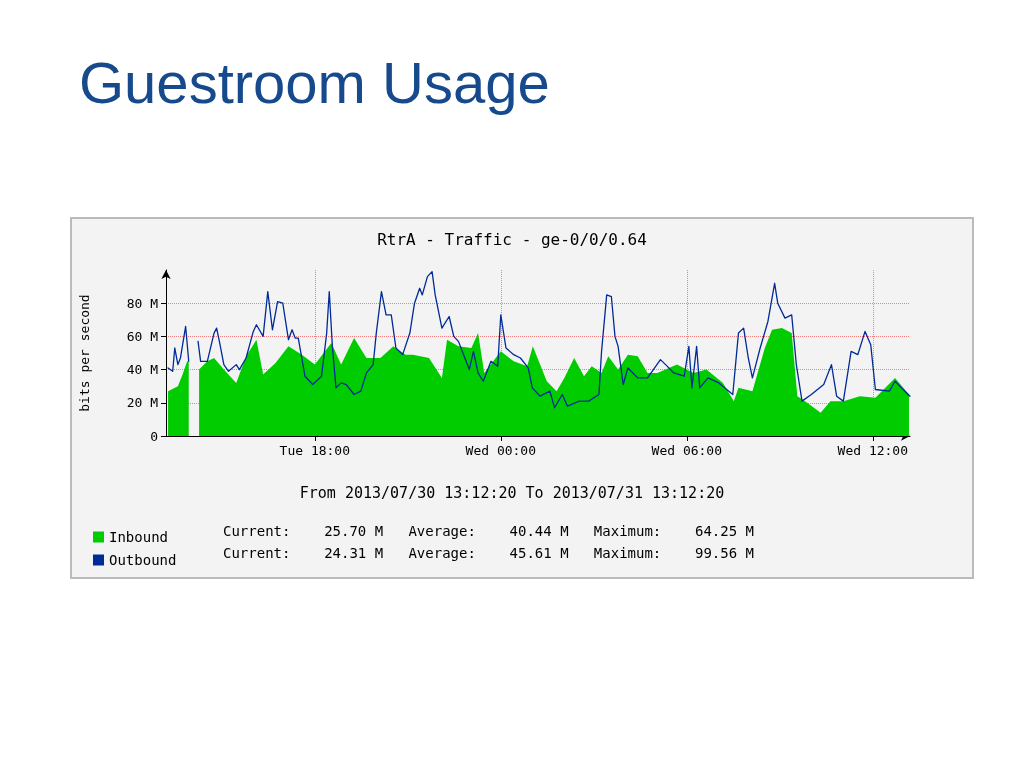 This screenshot has height=768, width=1024. Describe the element at coordinates (489, 553) in the screenshot. I see `text: Current: 24.31 M Average: 45.61 M Maximum: 99.56 M` at that location.